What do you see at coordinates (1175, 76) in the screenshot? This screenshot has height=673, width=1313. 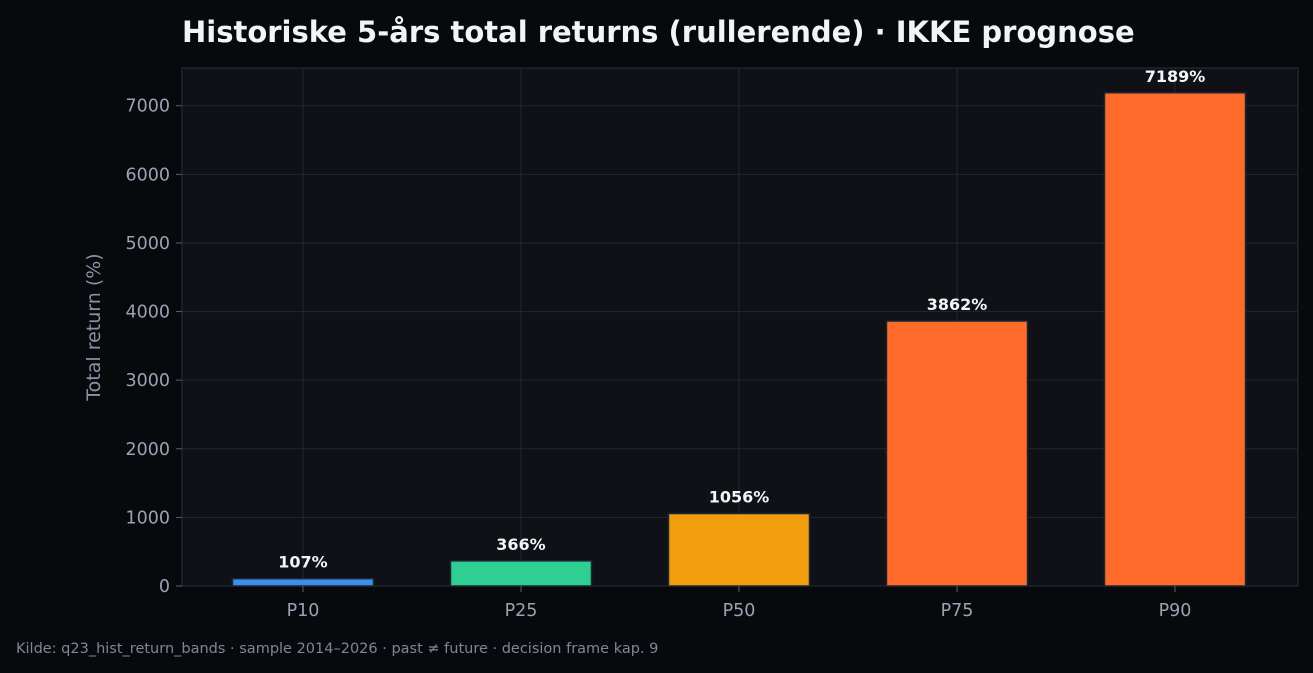 I see `data-label-p90: 7189%` at bounding box center [1175, 76].